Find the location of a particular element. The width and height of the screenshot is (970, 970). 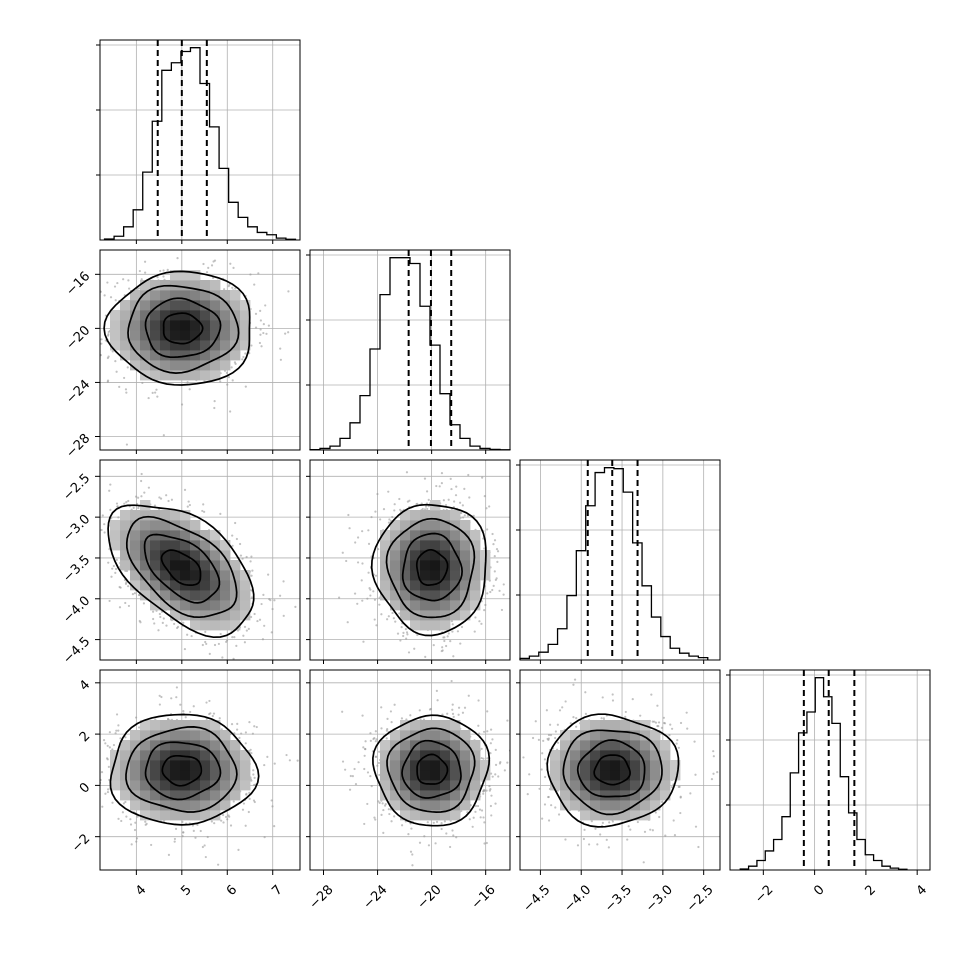

ytick-label: −2.5 is located at coordinates (76, 487).